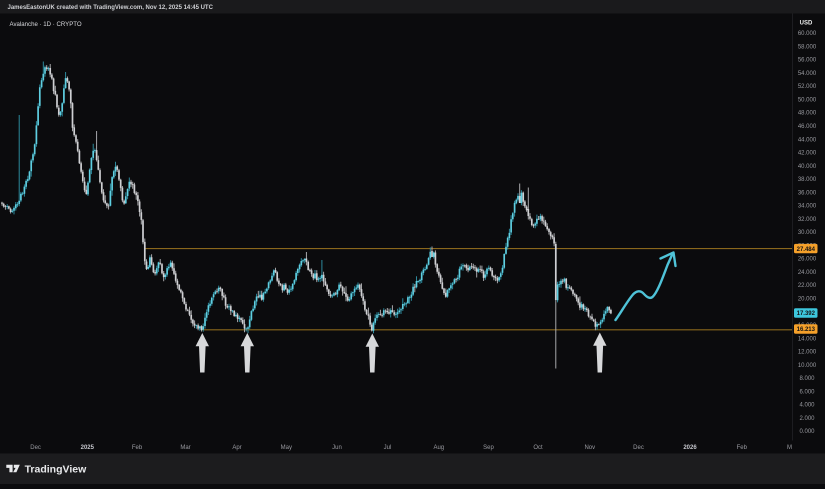  I want to click on svg-text: 8.000, so click(807, 379).